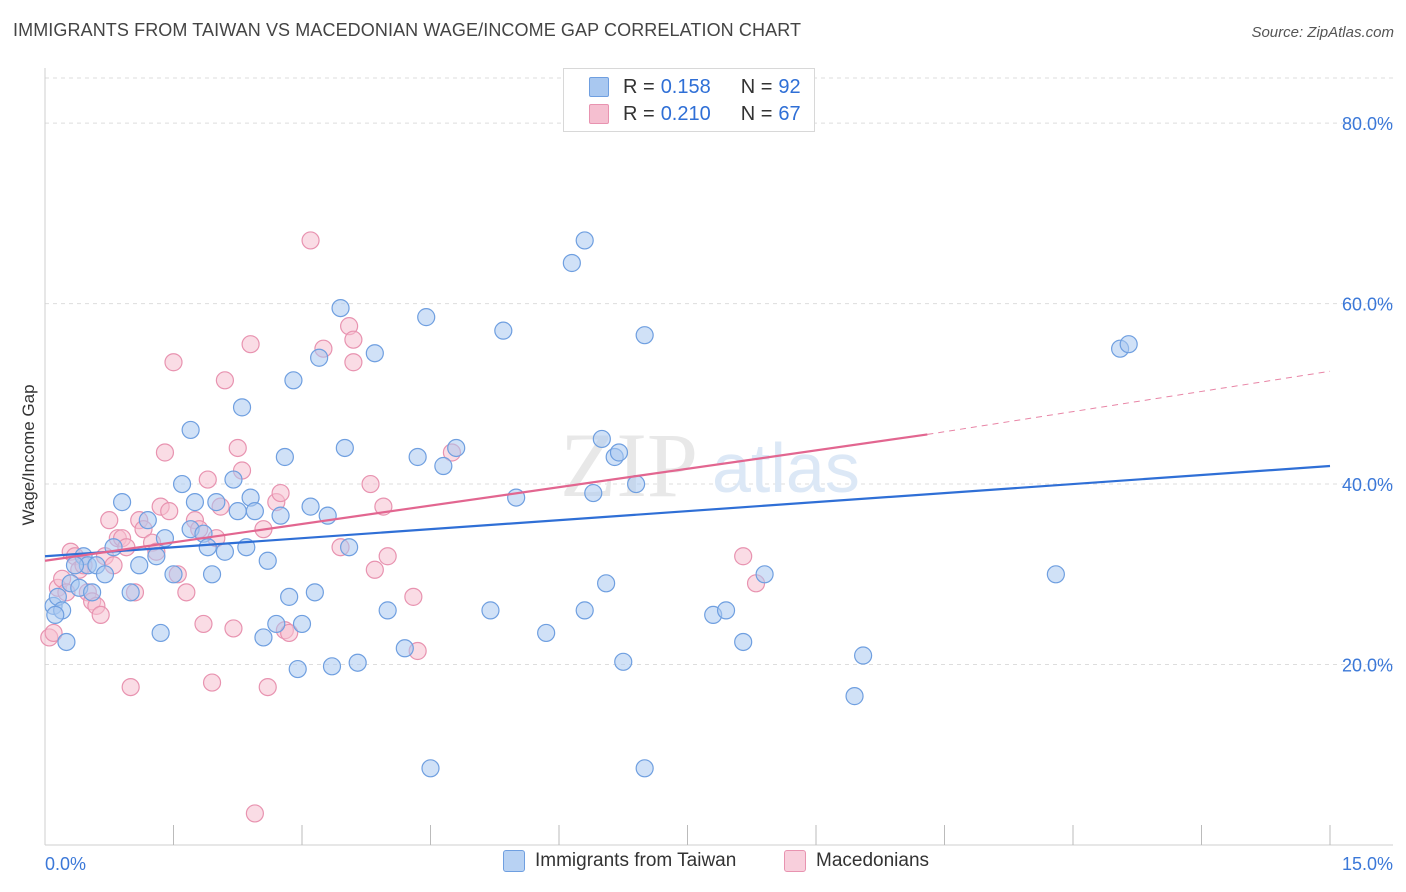  What do you see at coordinates (795, 861) in the screenshot?
I see `bottom-legend-swatch-pink` at bounding box center [795, 861].